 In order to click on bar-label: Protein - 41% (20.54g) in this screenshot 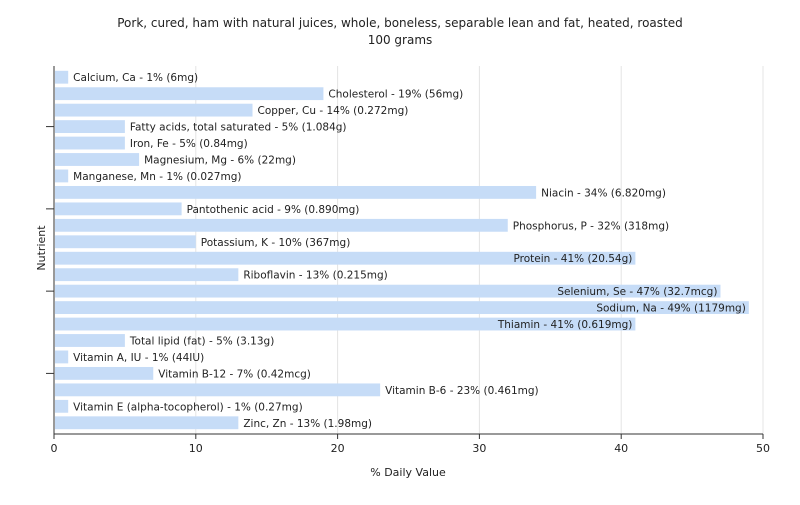, I will do `click(573, 259)`.